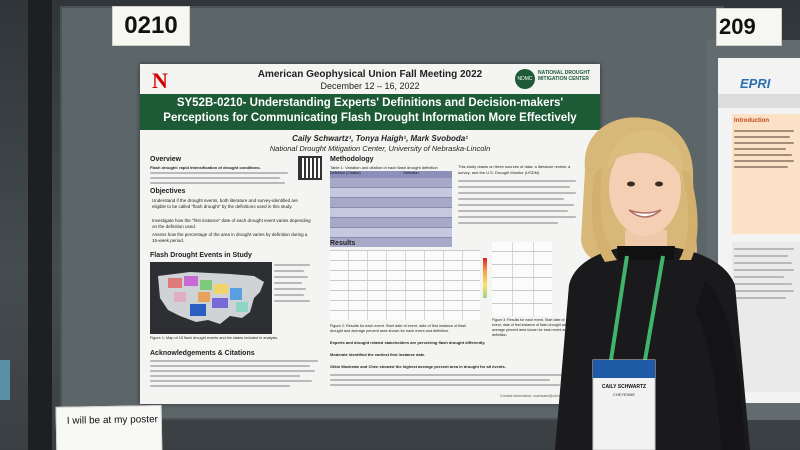  Describe the element at coordinates (631, 184) in the screenshot. I see `left-eye` at that location.